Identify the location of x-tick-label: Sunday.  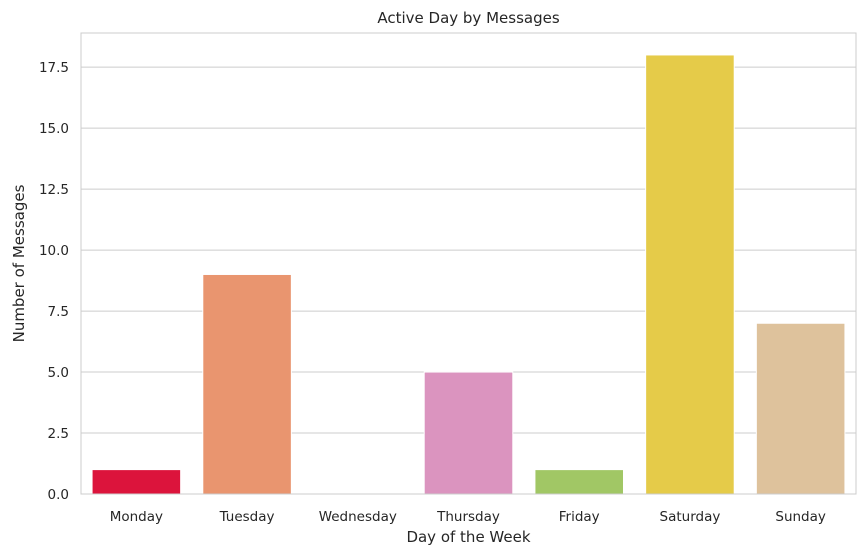
(800, 517).